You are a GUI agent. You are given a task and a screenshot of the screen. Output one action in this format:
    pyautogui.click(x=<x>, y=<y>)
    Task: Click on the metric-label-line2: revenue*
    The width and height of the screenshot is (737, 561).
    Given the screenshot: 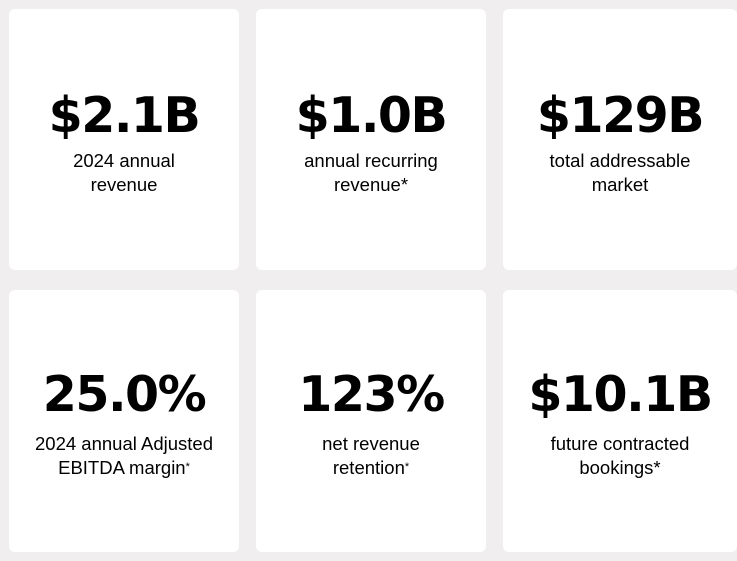 What is the action you would take?
    pyautogui.click(x=371, y=184)
    